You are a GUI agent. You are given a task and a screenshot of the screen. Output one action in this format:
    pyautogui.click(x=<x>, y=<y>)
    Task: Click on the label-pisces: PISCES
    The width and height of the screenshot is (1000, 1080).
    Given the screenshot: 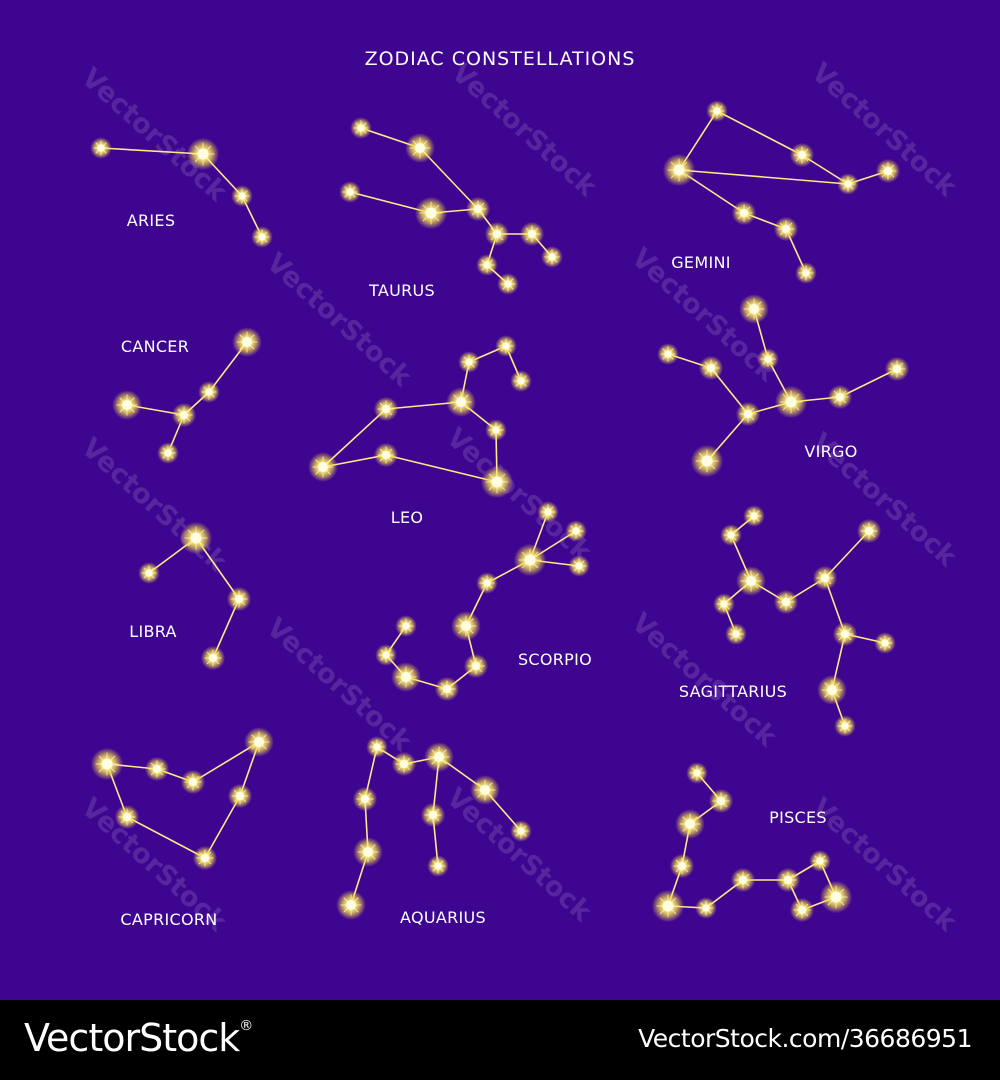 What is the action you would take?
    pyautogui.click(x=798, y=817)
    